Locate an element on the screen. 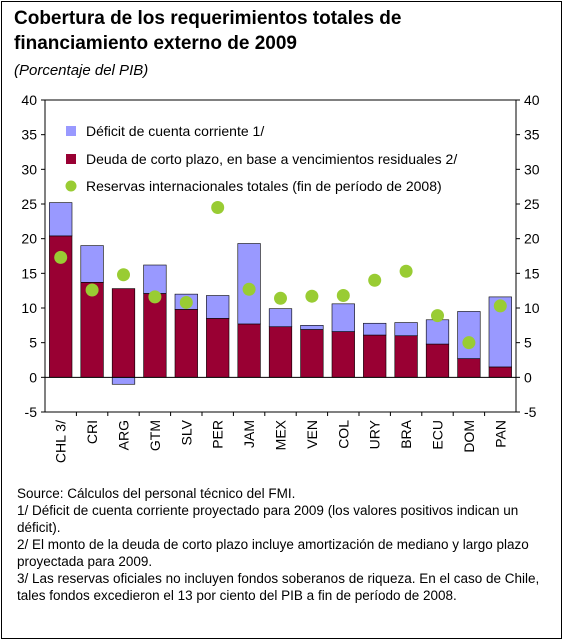  x-tick-label: VEN is located at coordinates (312, 434).